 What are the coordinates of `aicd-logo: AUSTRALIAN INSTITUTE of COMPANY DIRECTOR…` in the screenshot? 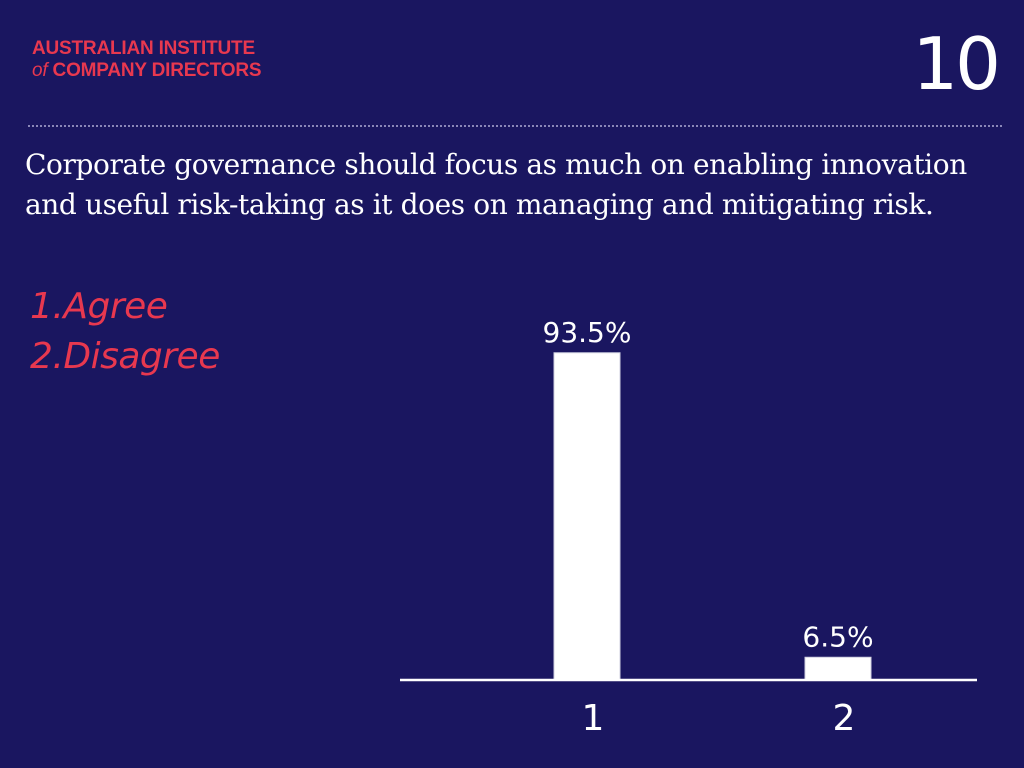 It's located at (147, 60).